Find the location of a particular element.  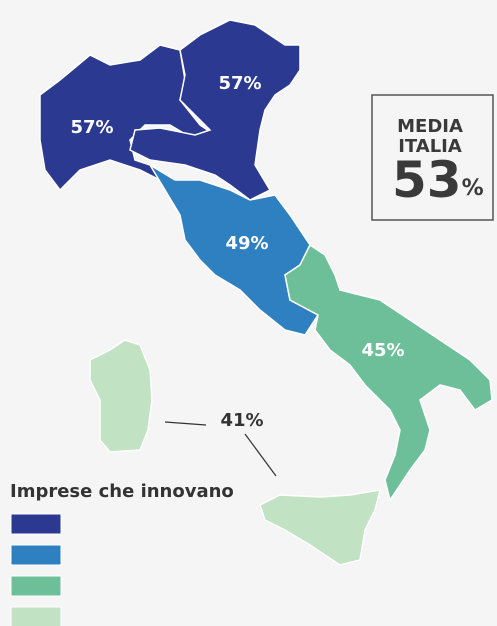

media-box is located at coordinates (432, 157).